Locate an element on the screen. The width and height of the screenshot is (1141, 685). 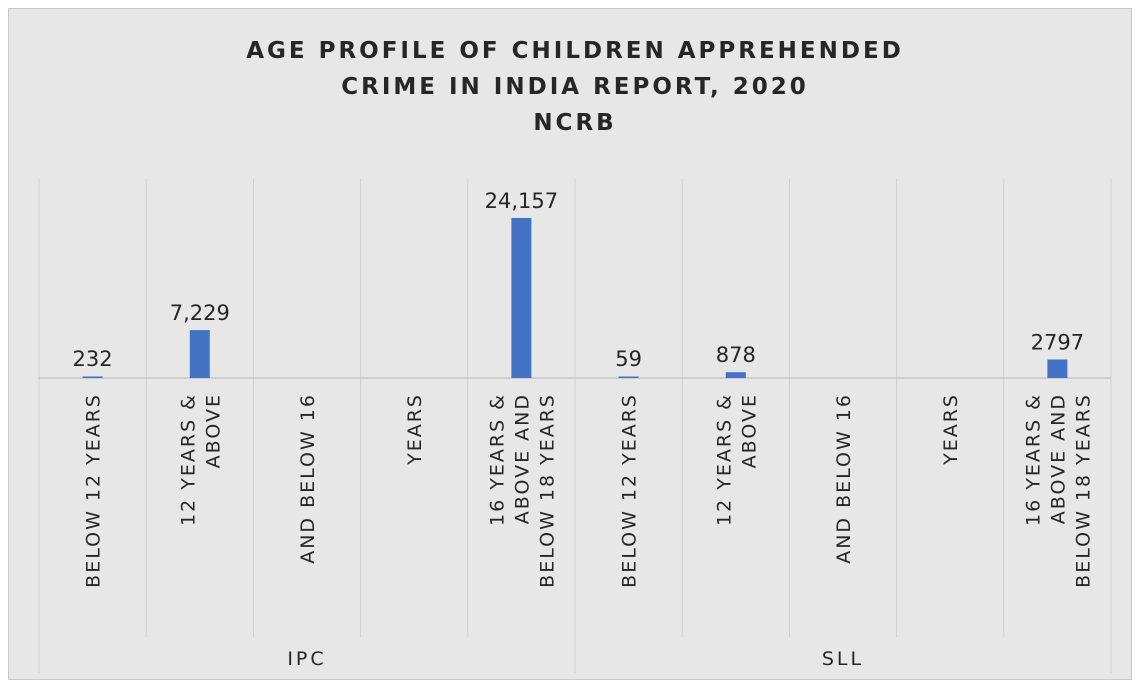
chart-title-line: CRIME IN INDIA REPORT, 2020 is located at coordinates (575, 87).